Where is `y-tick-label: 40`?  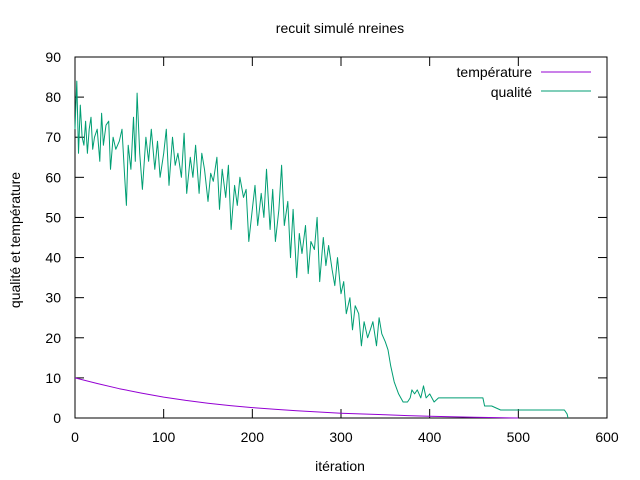 y-tick-label: 40 is located at coordinates (53, 258).